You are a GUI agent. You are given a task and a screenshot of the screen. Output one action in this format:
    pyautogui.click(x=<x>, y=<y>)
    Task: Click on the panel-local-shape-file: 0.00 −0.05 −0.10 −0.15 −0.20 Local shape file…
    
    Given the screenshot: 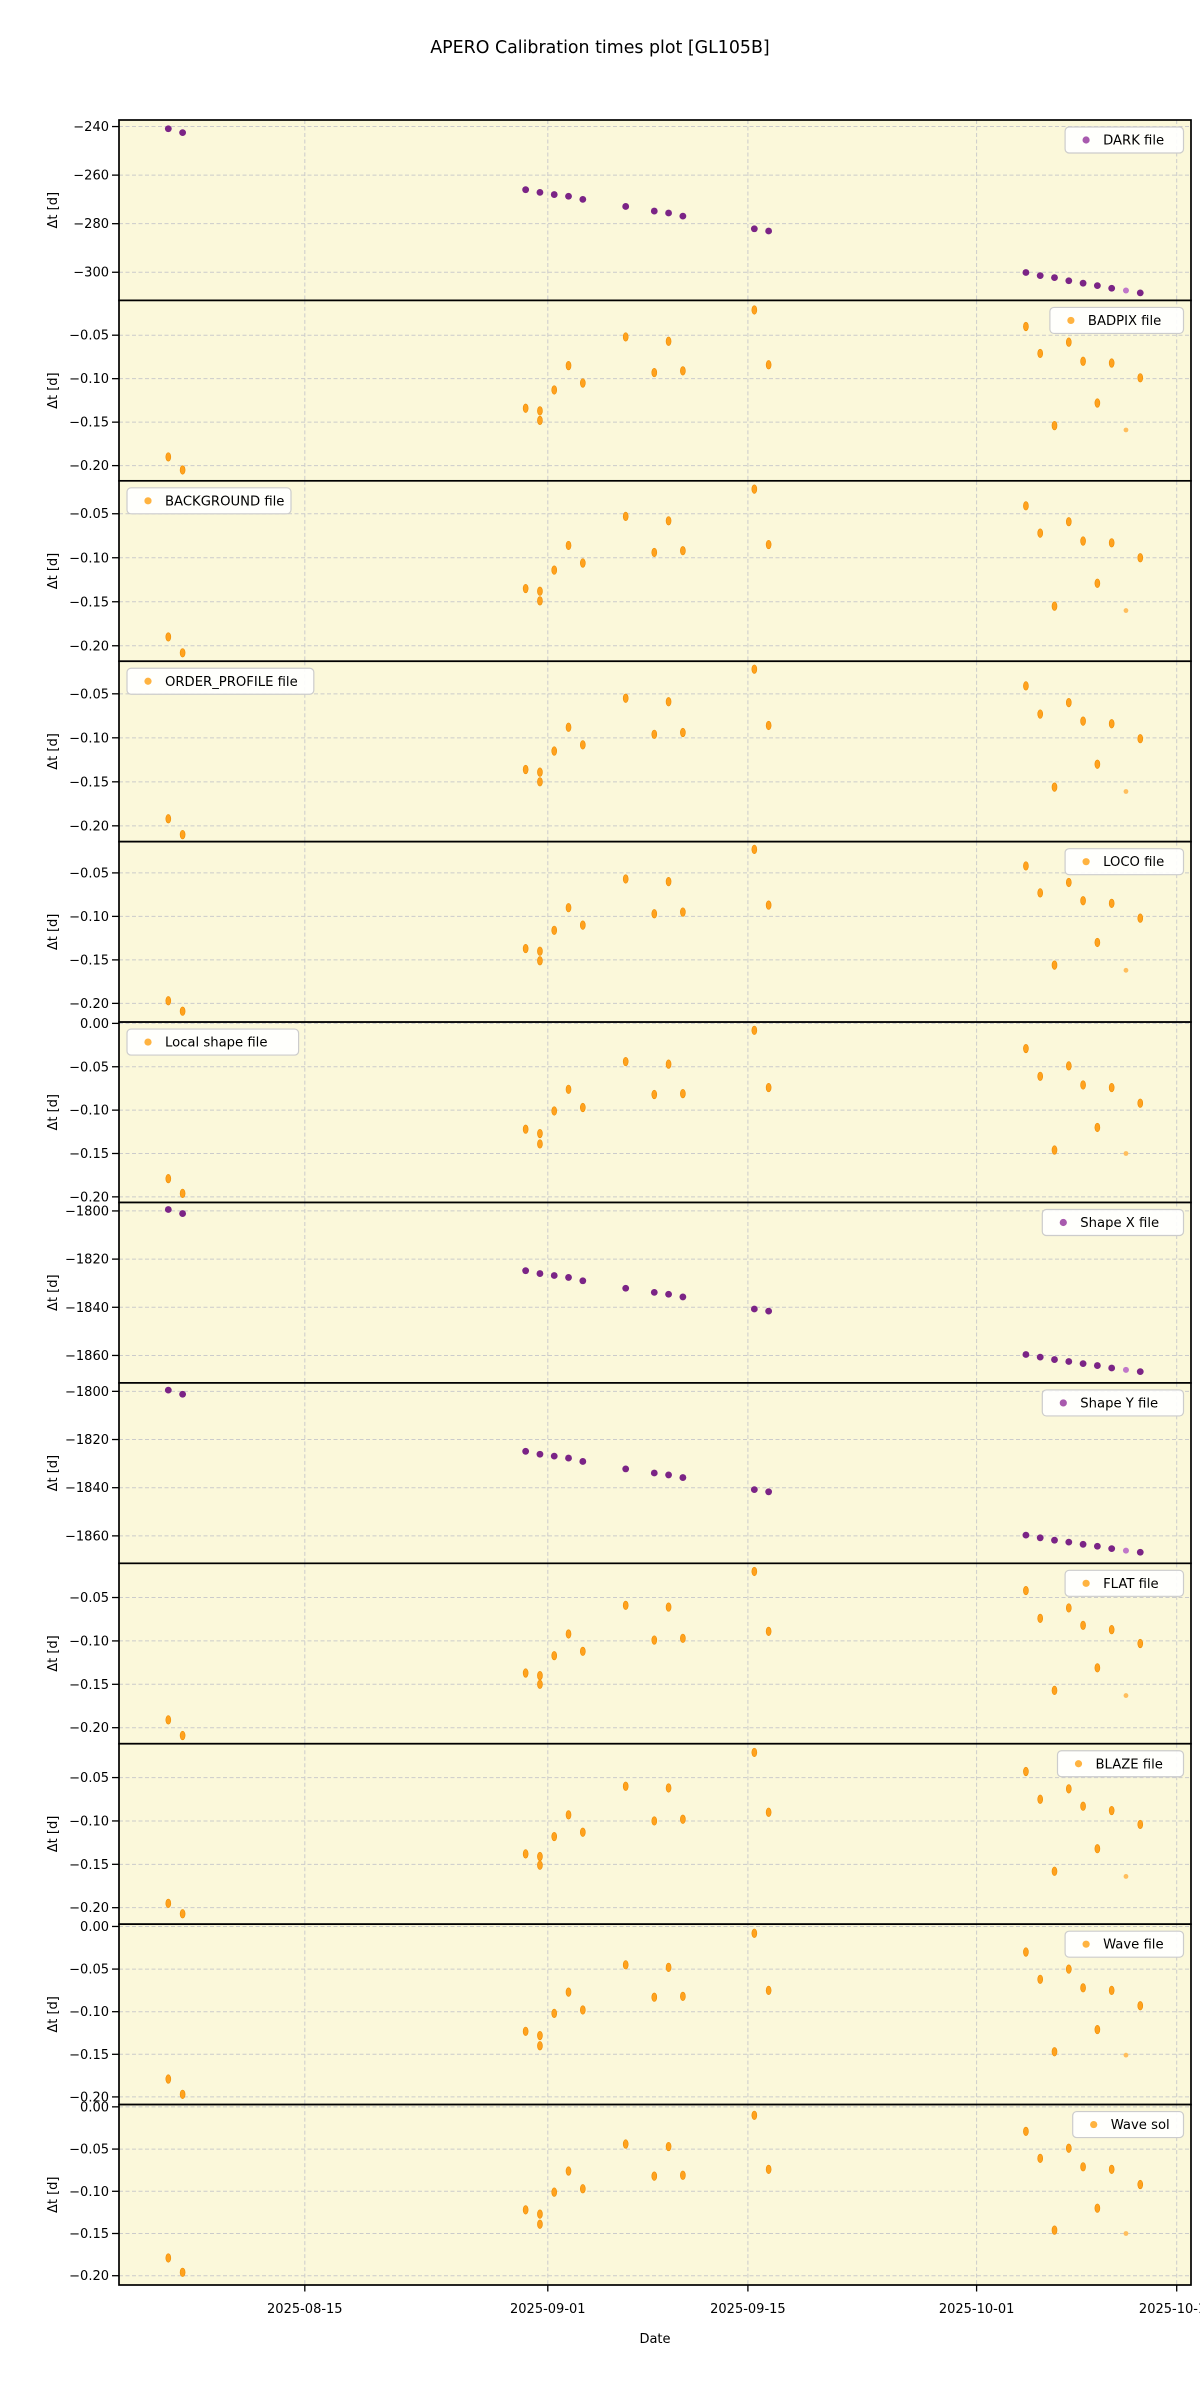 What is the action you would take?
    pyautogui.click(x=619, y=1111)
    